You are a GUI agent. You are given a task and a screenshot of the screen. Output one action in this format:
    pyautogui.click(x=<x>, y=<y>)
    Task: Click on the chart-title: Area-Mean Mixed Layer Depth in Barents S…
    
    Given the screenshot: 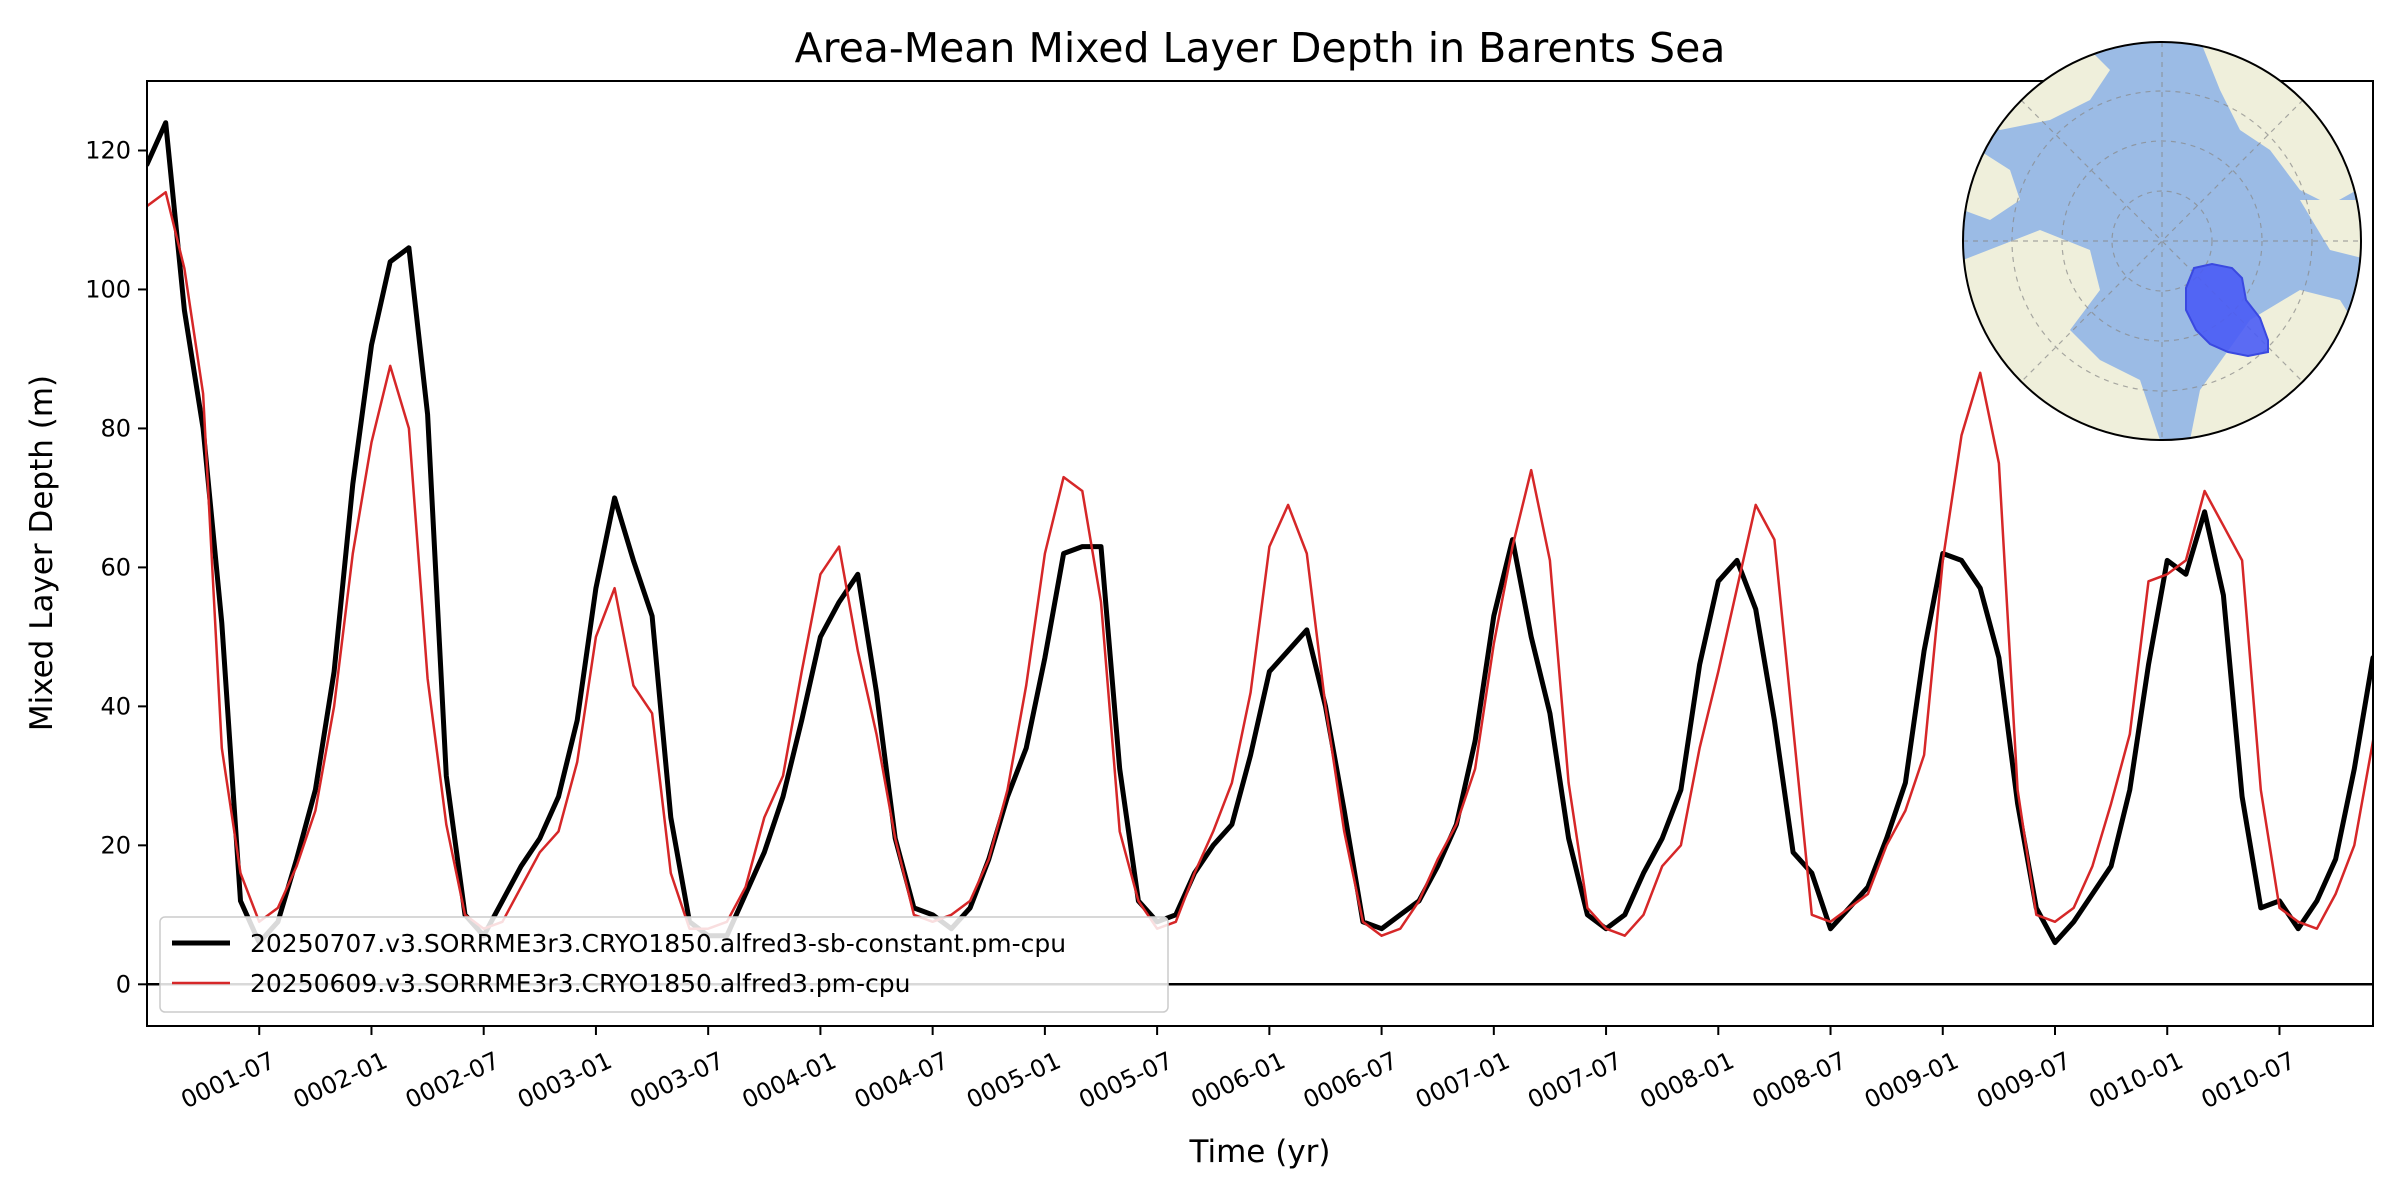 What is the action you would take?
    pyautogui.click(x=1260, y=48)
    